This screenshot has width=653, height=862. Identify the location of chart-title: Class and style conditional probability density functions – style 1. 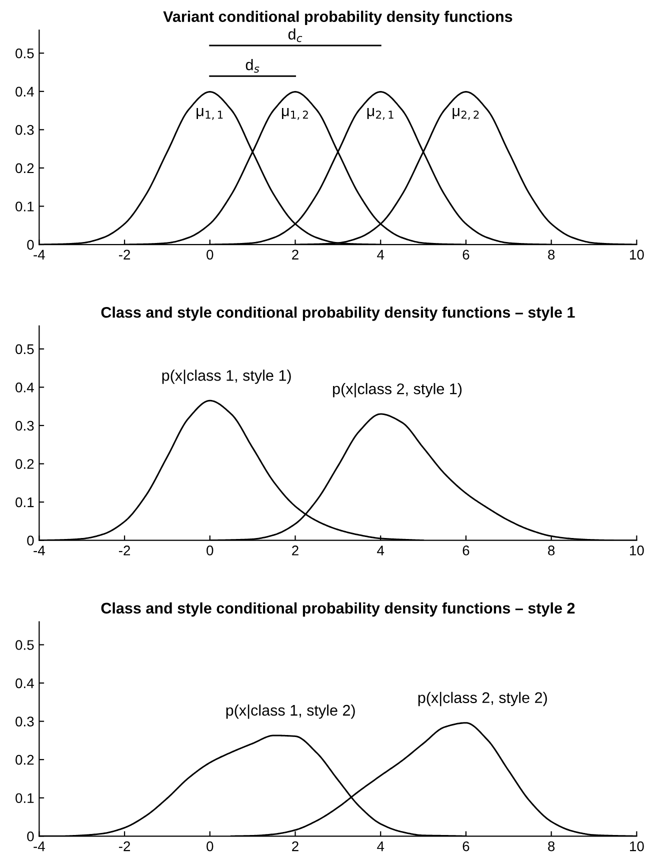
(338, 313).